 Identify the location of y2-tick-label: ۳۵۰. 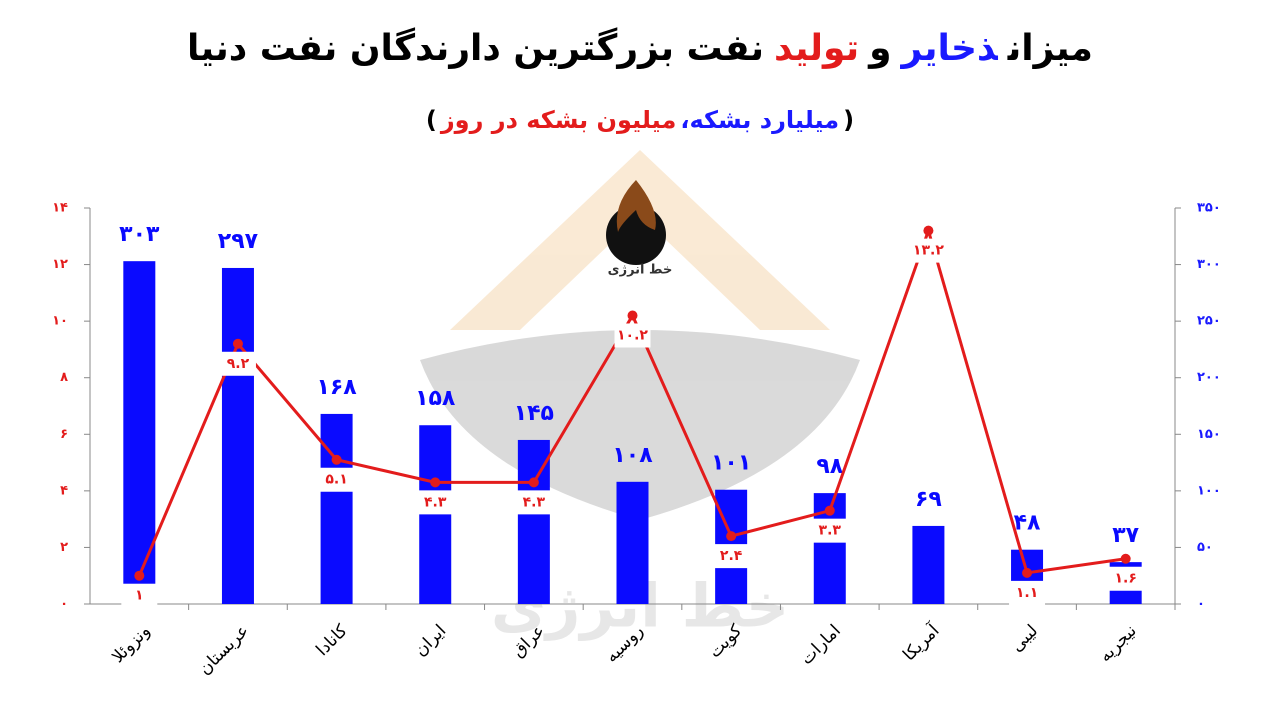
(1209, 208).